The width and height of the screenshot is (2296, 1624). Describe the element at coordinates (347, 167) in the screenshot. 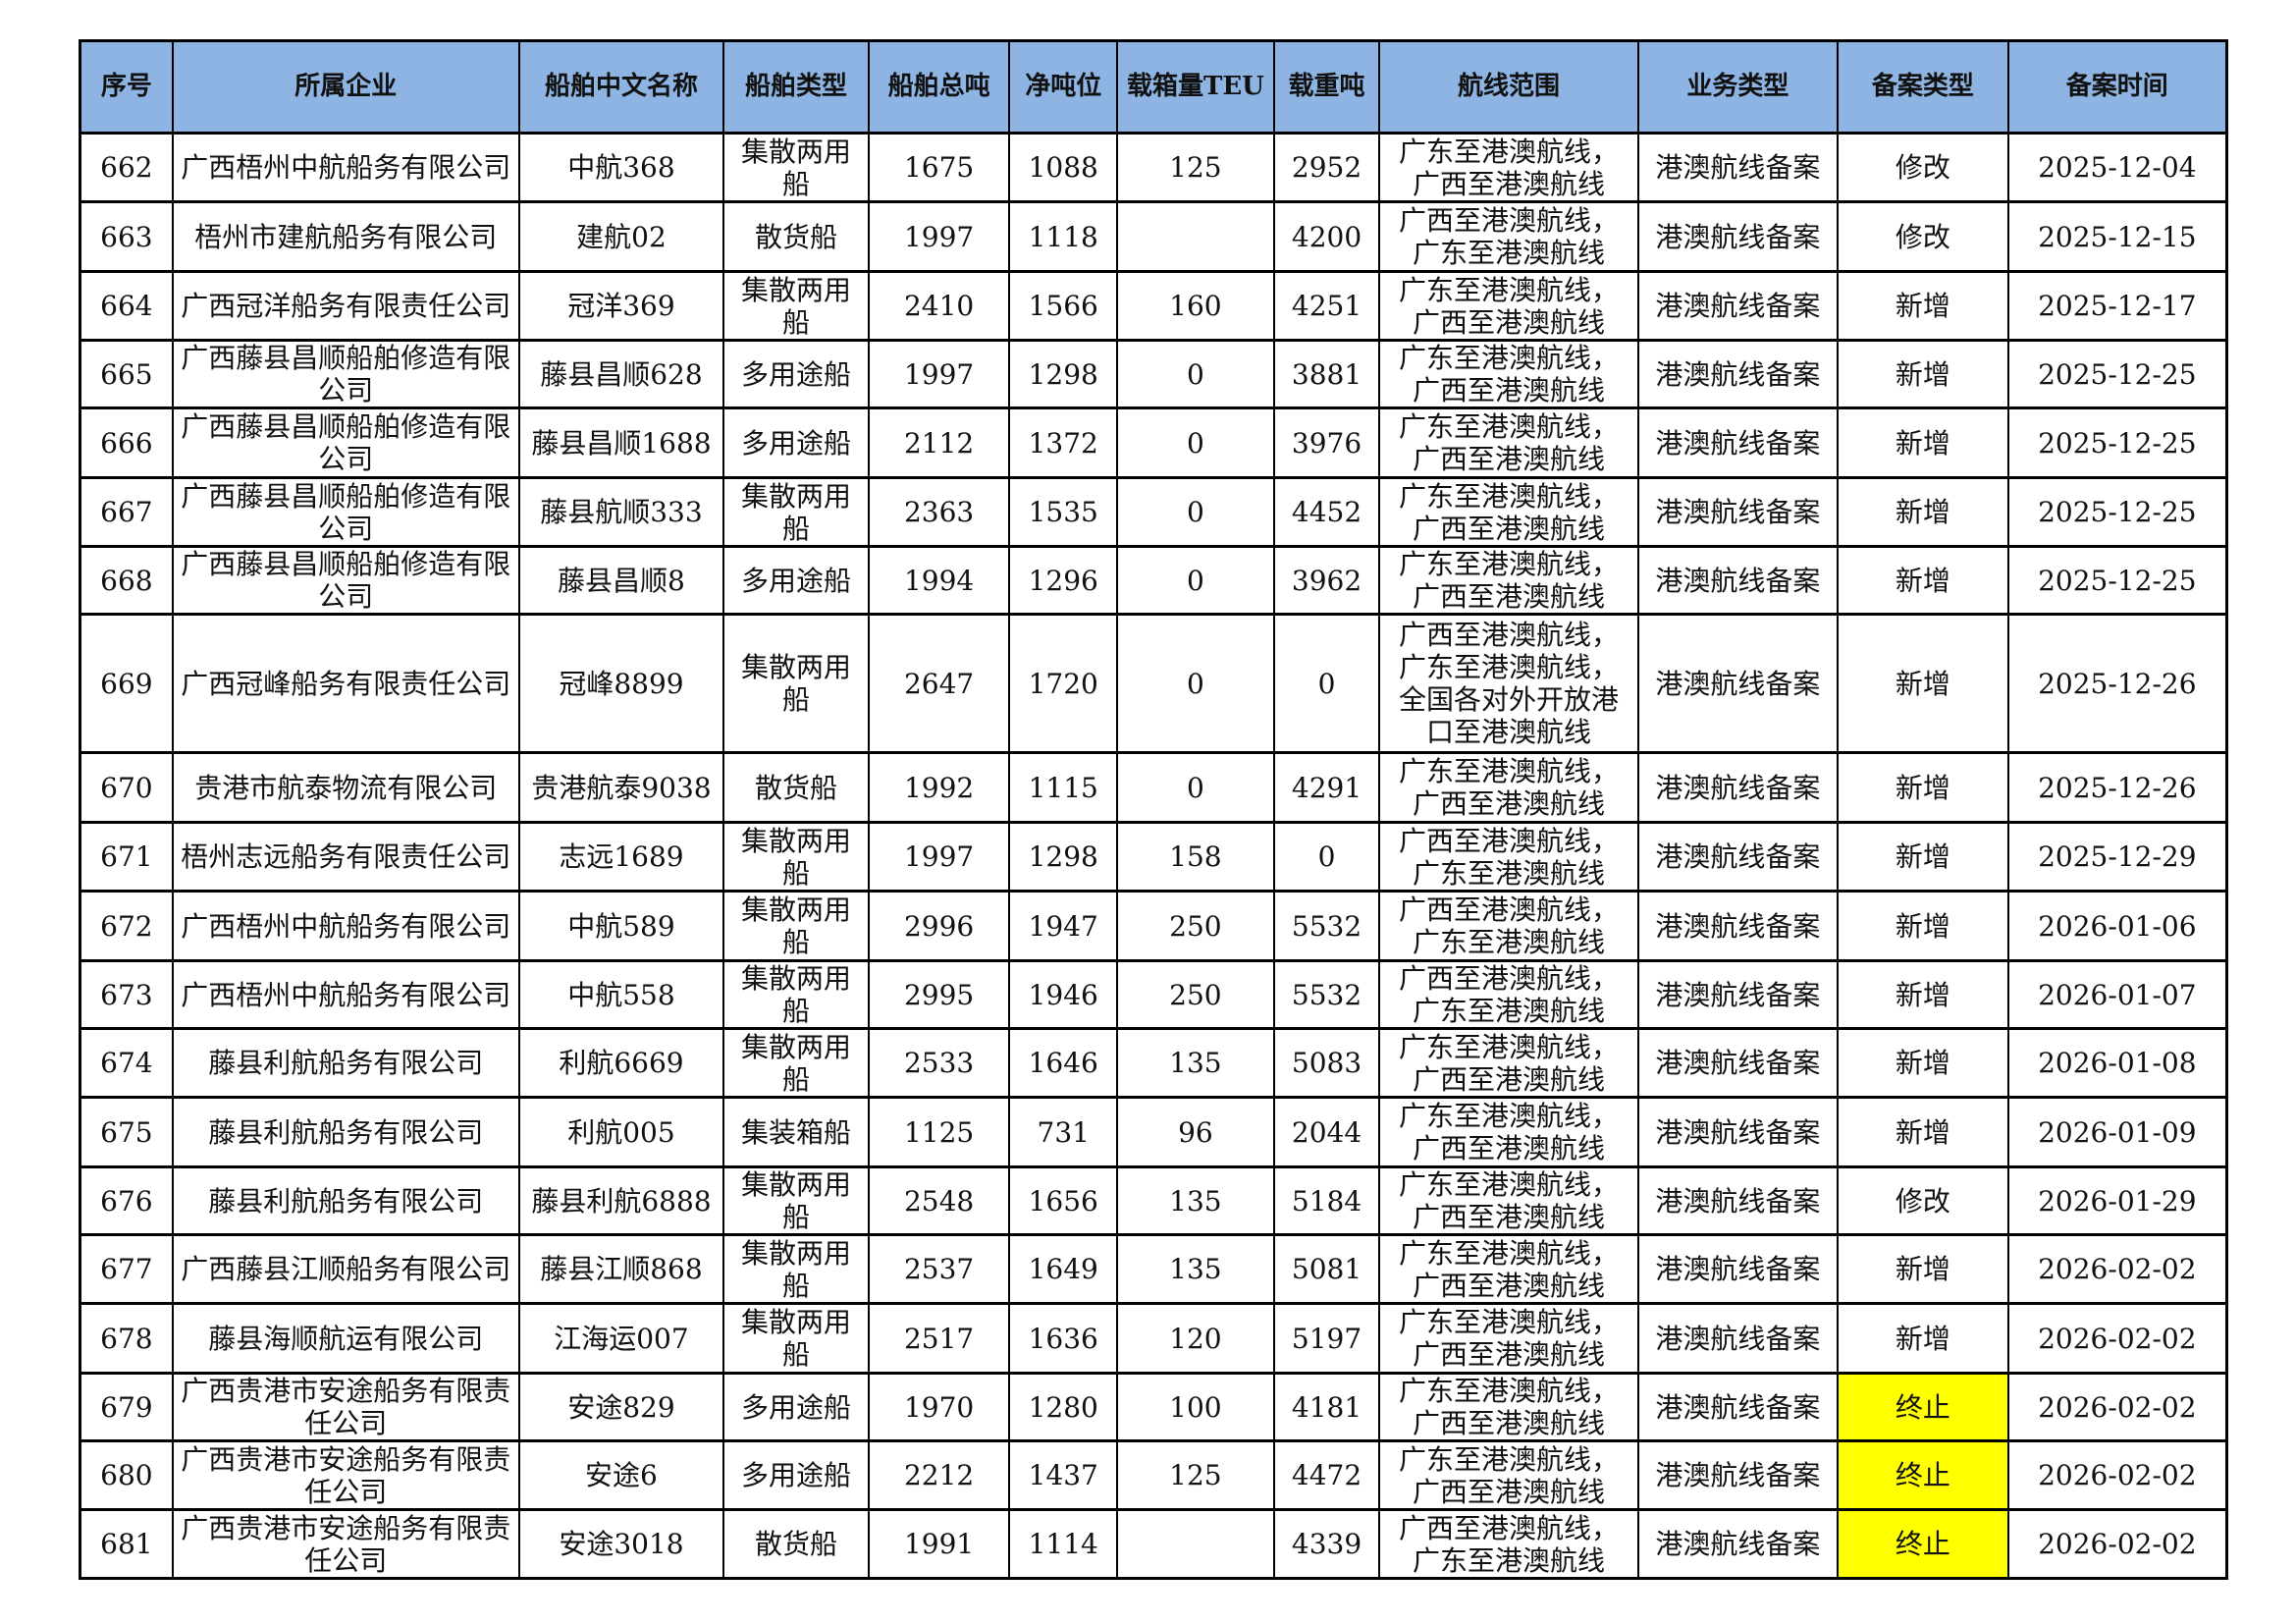

I see `cell-company: 广西梧州中航船务有限公司` at that location.